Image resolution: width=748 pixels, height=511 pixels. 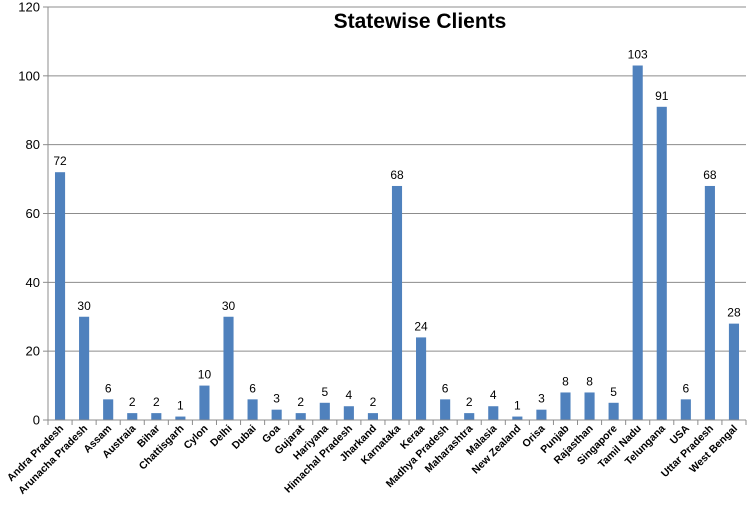 What do you see at coordinates (205, 375) in the screenshot?
I see `data-label: 10` at bounding box center [205, 375].